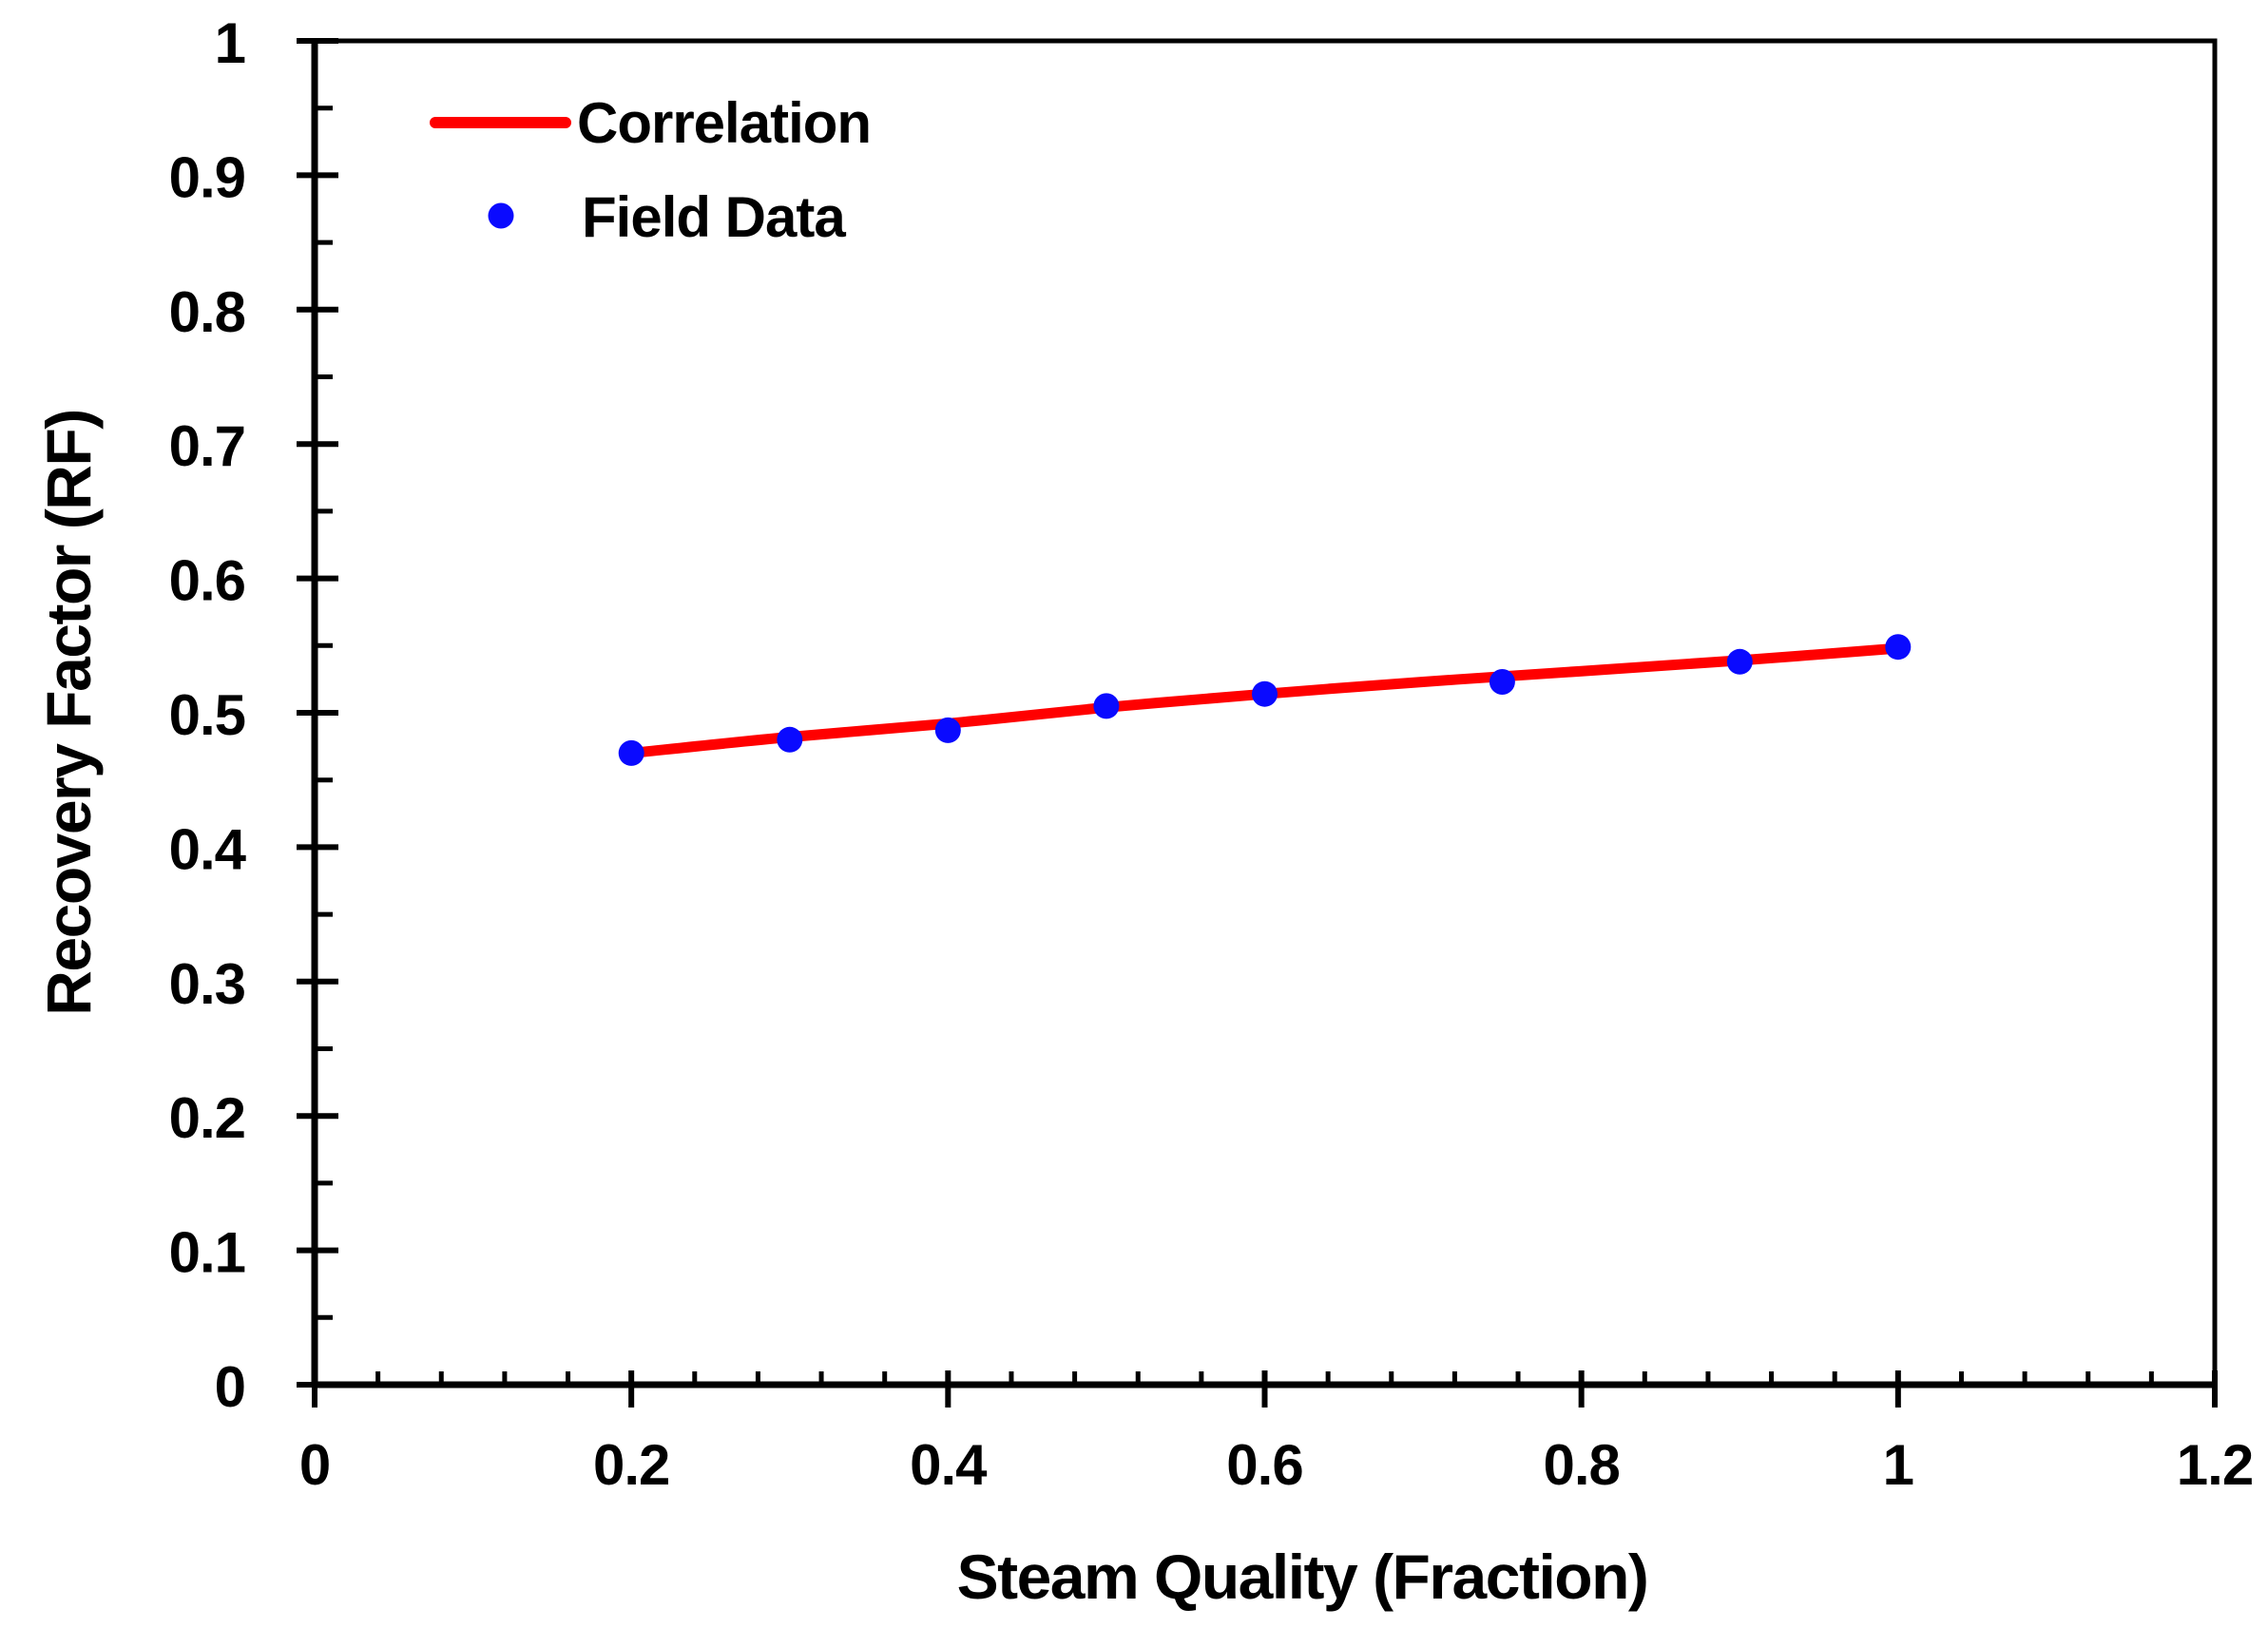  What do you see at coordinates (314, 1465) in the screenshot?
I see `x-tick-label: 0` at bounding box center [314, 1465].